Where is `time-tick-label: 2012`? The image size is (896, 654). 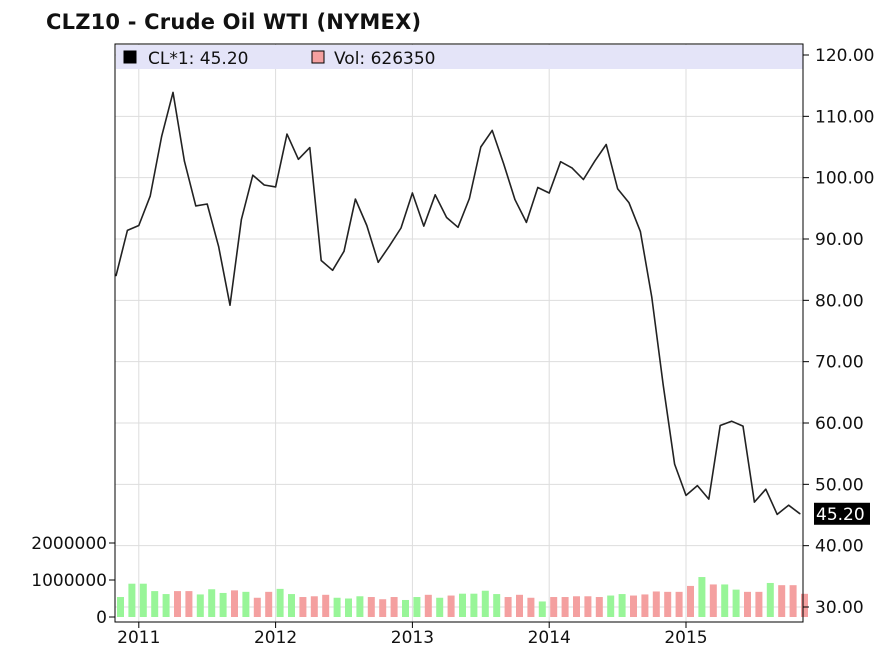 time-tick-label: 2012 is located at coordinates (275, 638).